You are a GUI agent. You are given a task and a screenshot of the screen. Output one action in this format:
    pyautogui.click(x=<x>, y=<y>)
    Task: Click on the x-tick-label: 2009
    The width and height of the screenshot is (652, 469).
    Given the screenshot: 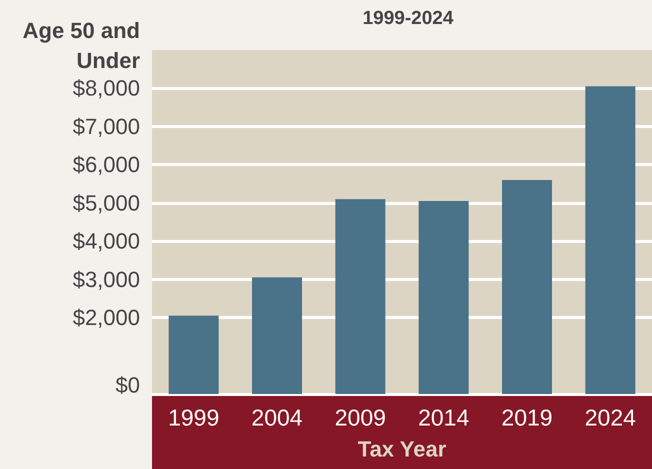 What is the action you would take?
    pyautogui.click(x=360, y=417)
    